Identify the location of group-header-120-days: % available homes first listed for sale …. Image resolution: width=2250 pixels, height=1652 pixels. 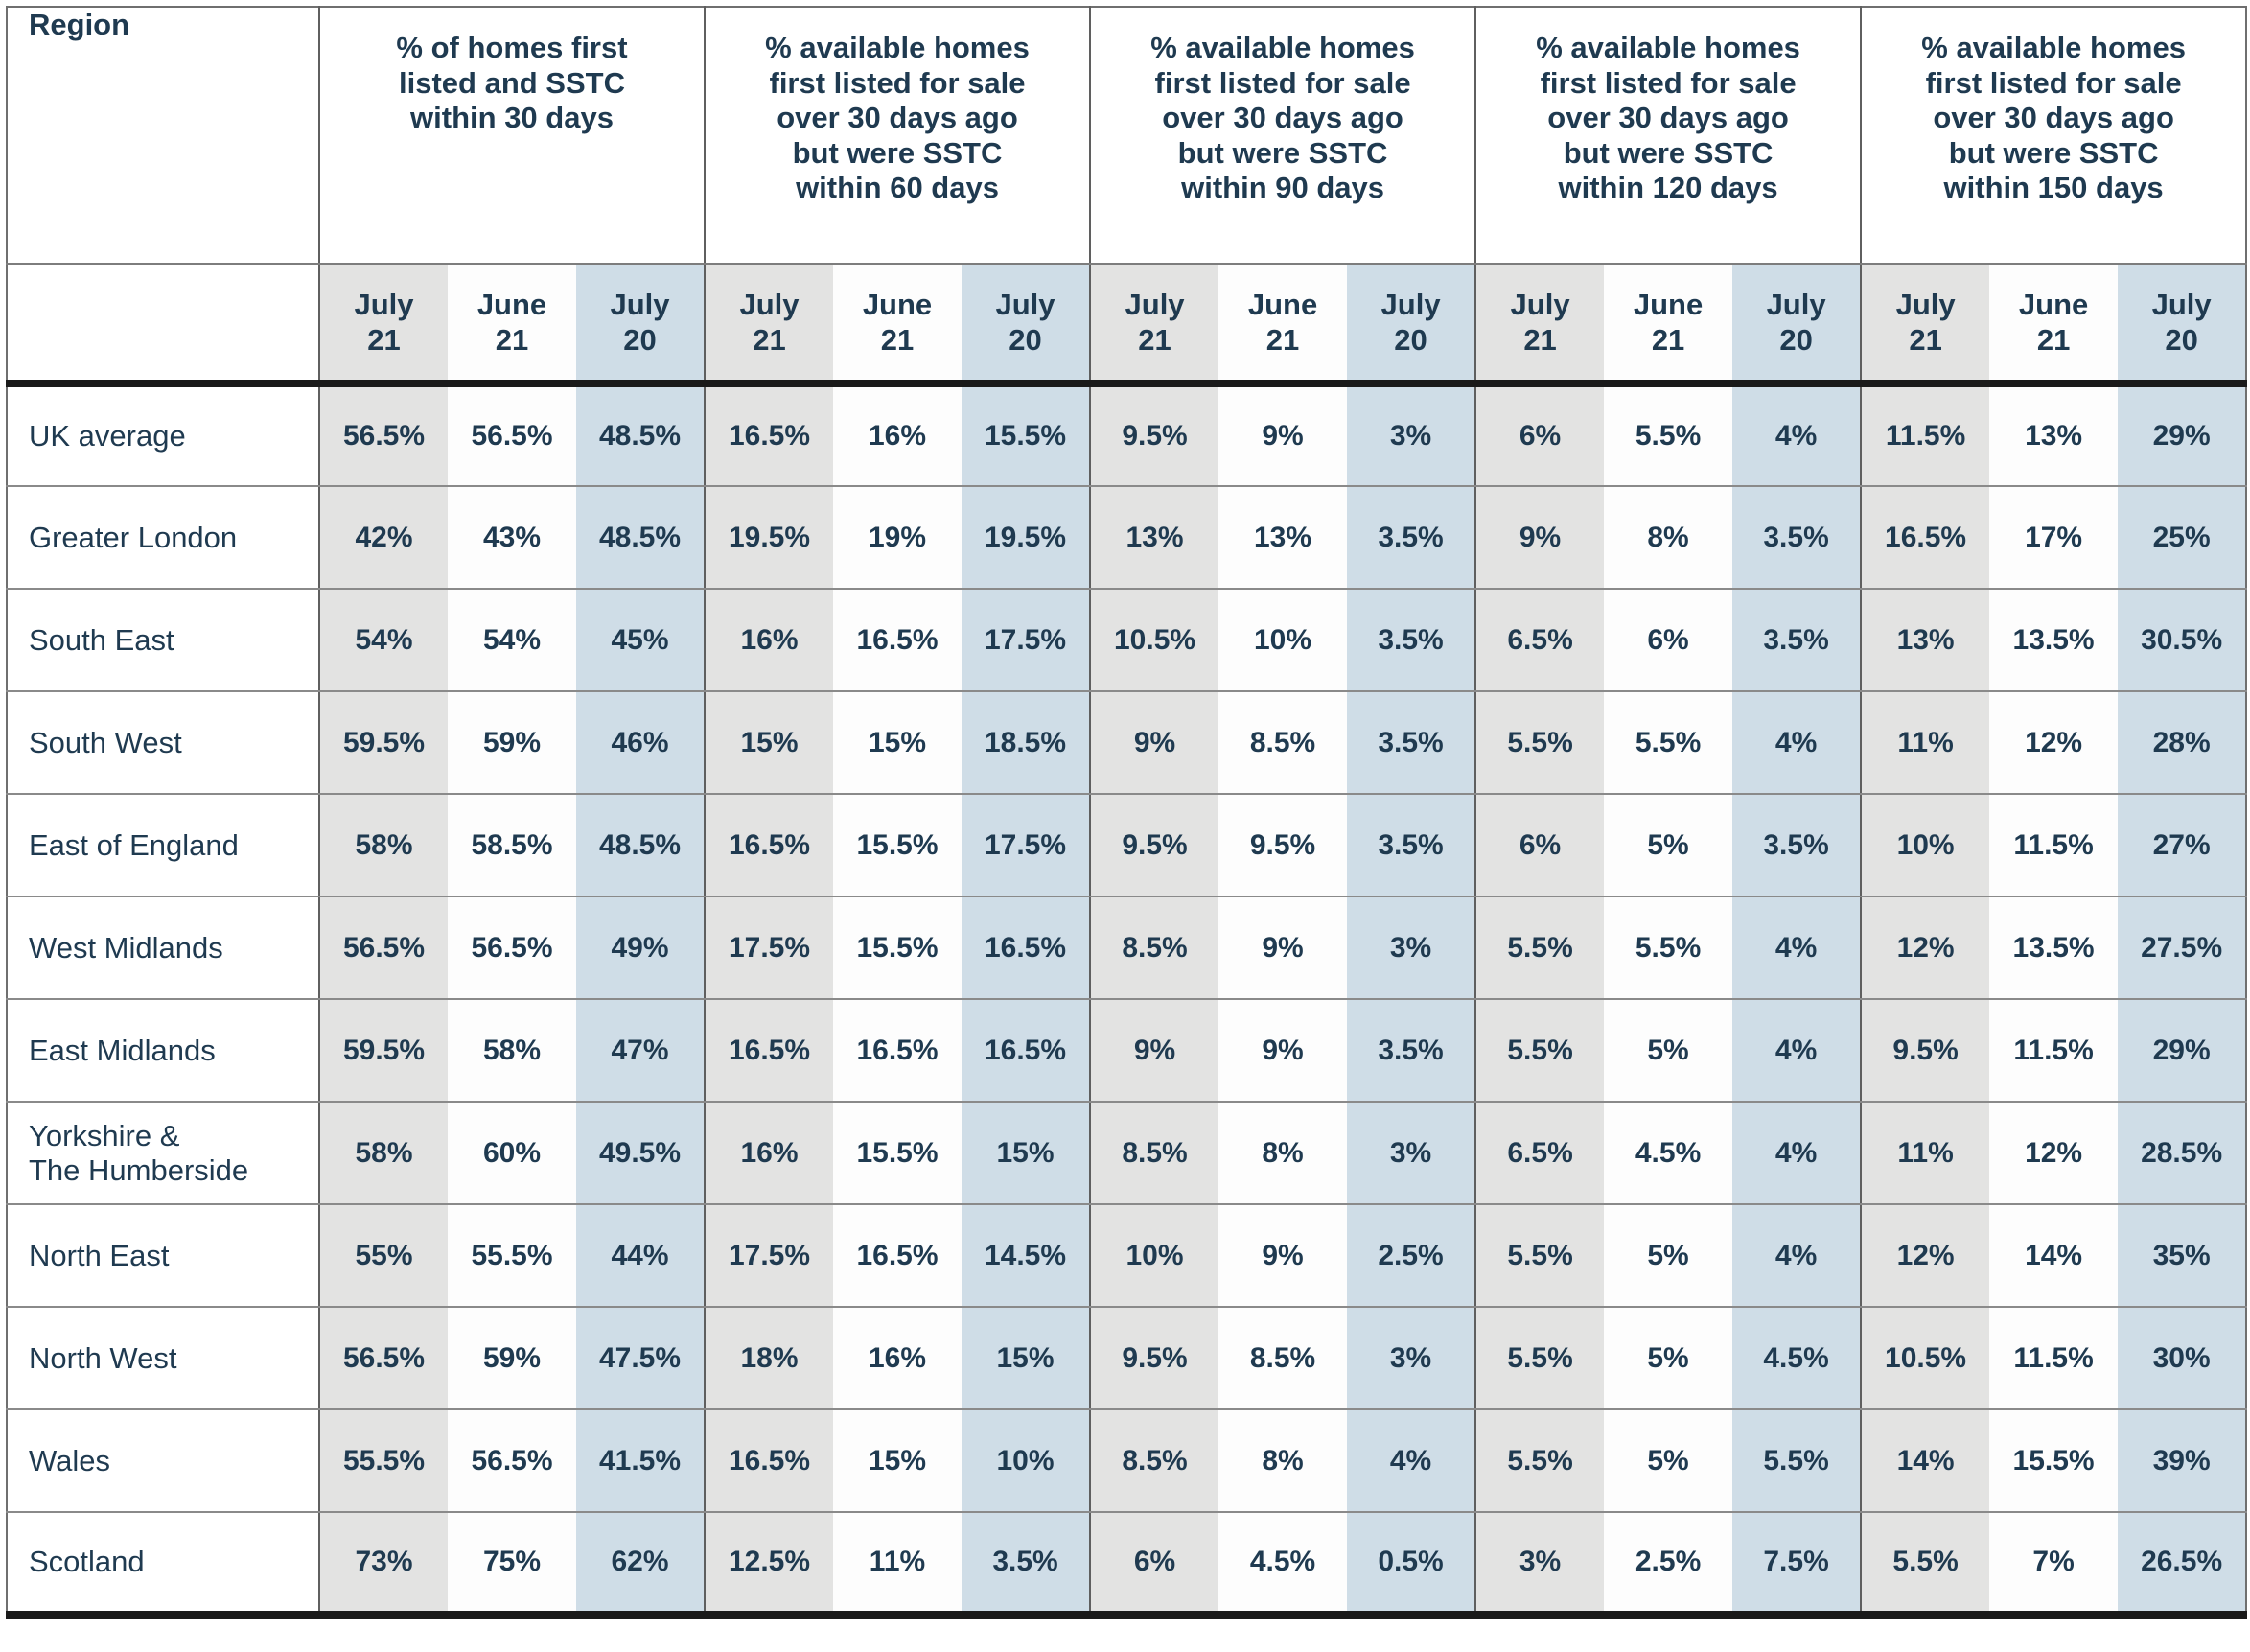
(1668, 136).